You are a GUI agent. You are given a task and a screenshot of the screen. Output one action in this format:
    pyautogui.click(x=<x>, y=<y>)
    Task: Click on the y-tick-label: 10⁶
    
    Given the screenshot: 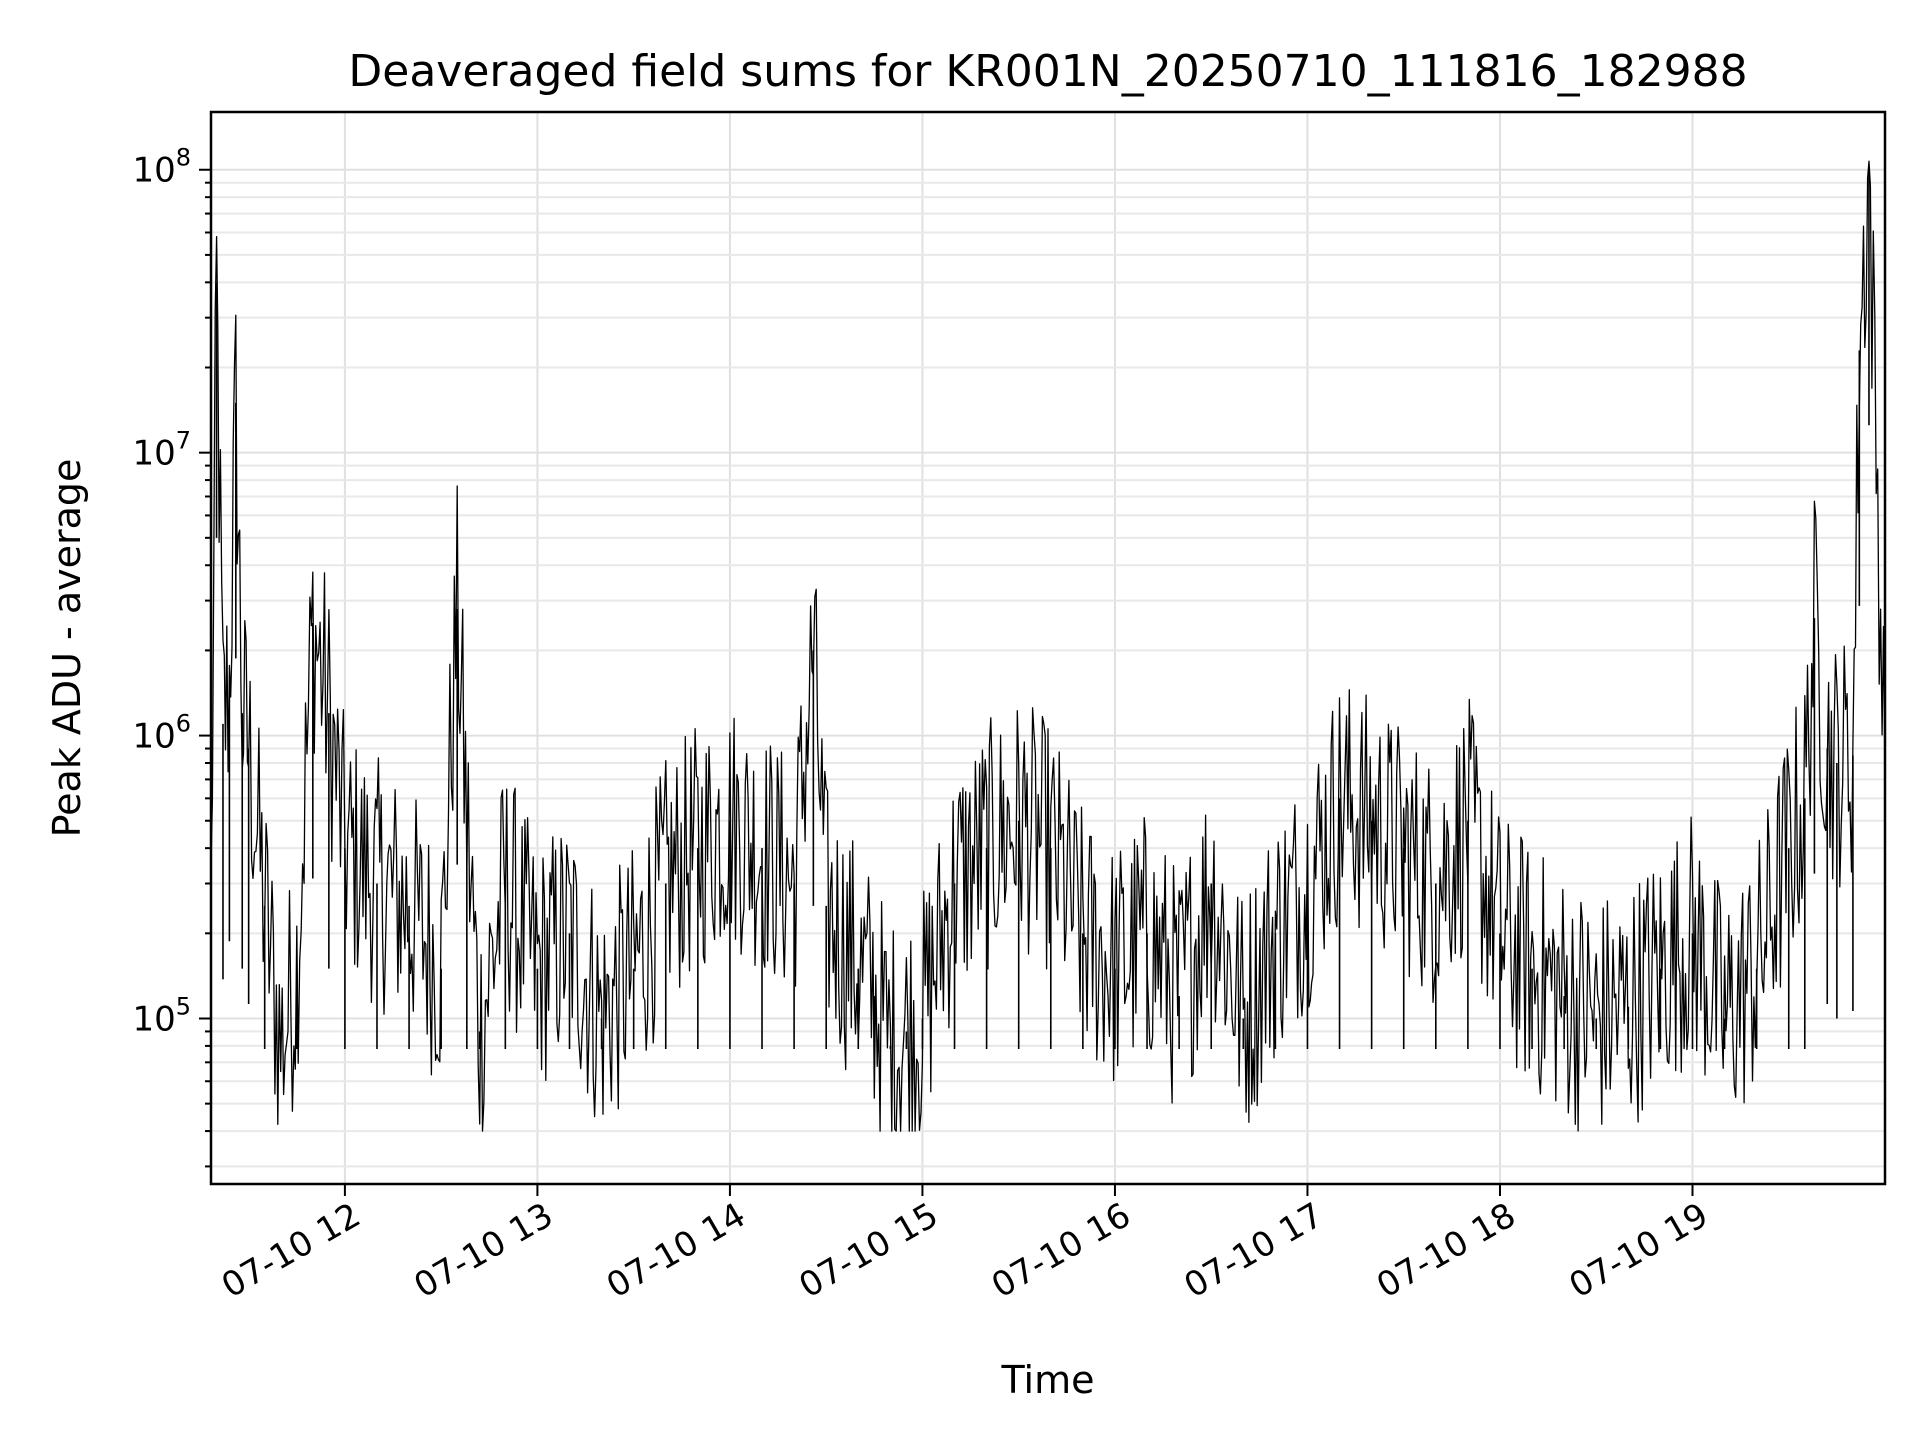 What is the action you would take?
    pyautogui.click(x=161, y=733)
    